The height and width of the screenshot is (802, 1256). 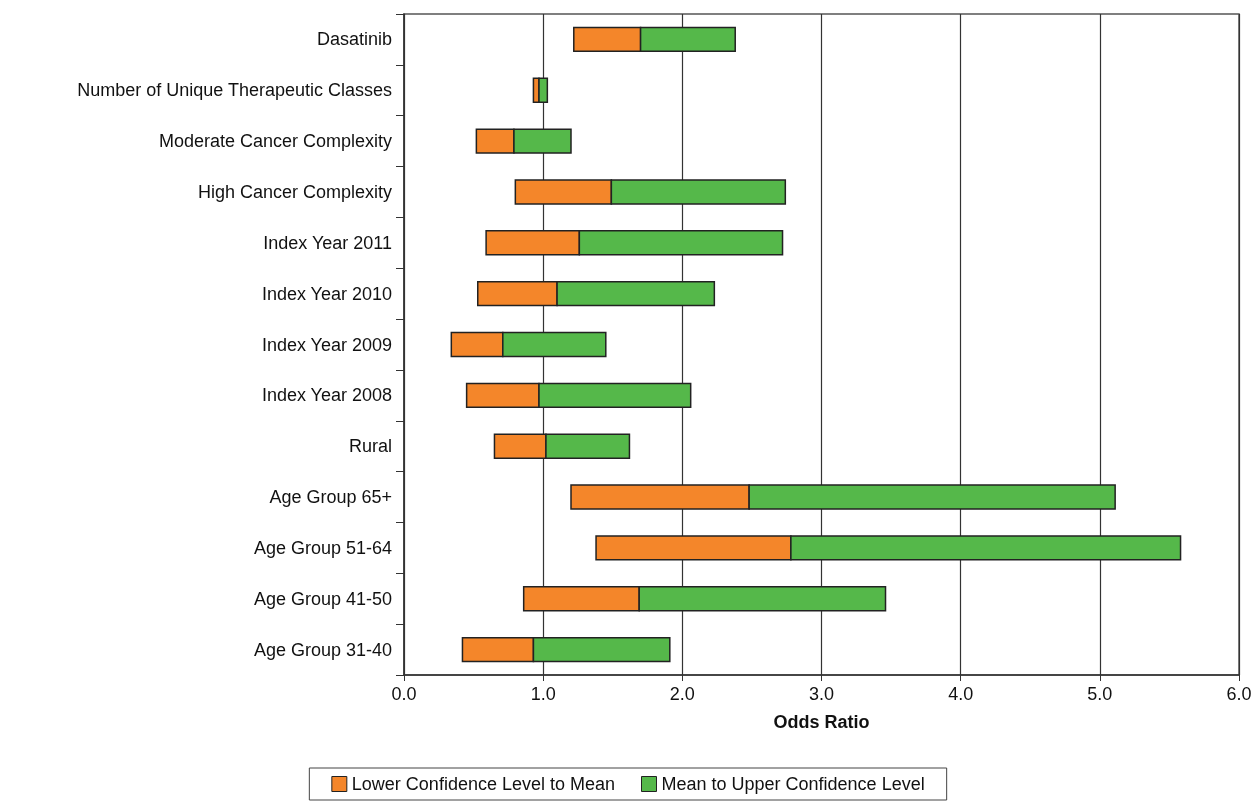 I want to click on y-tick-label: High Cancer Complexity, so click(x=294, y=191).